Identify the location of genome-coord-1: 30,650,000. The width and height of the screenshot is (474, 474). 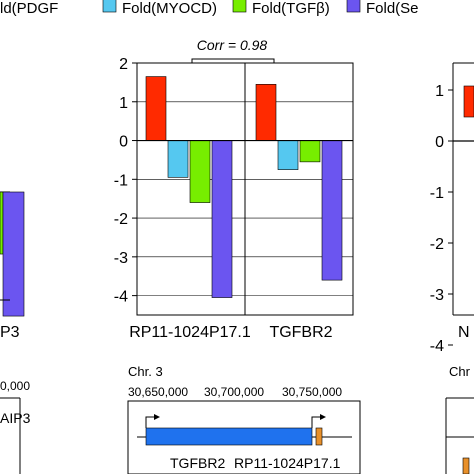
(158, 392).